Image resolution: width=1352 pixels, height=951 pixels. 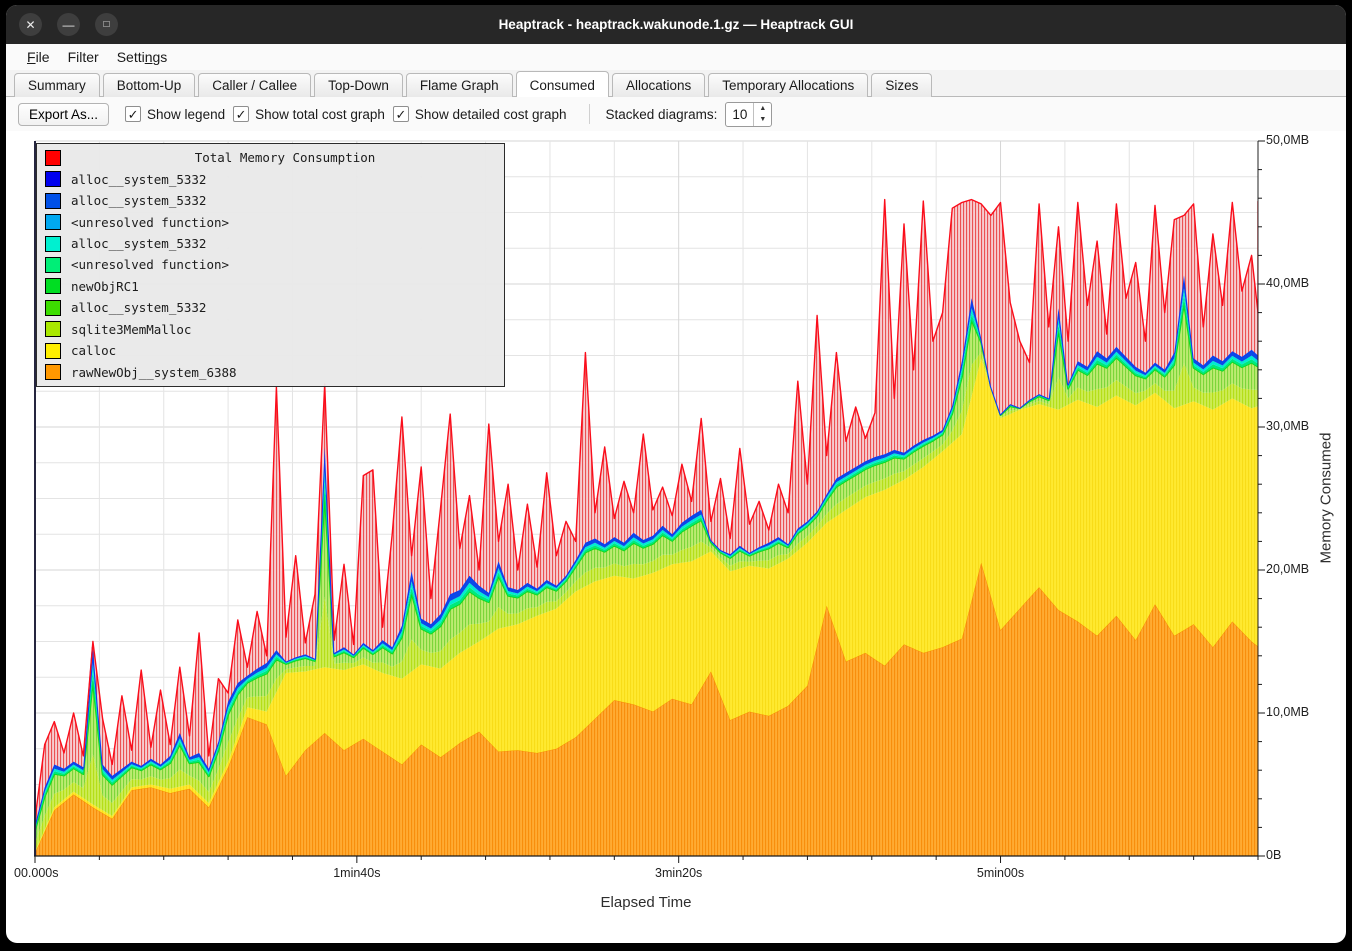 I want to click on toolbar-separator, so click(x=589, y=114).